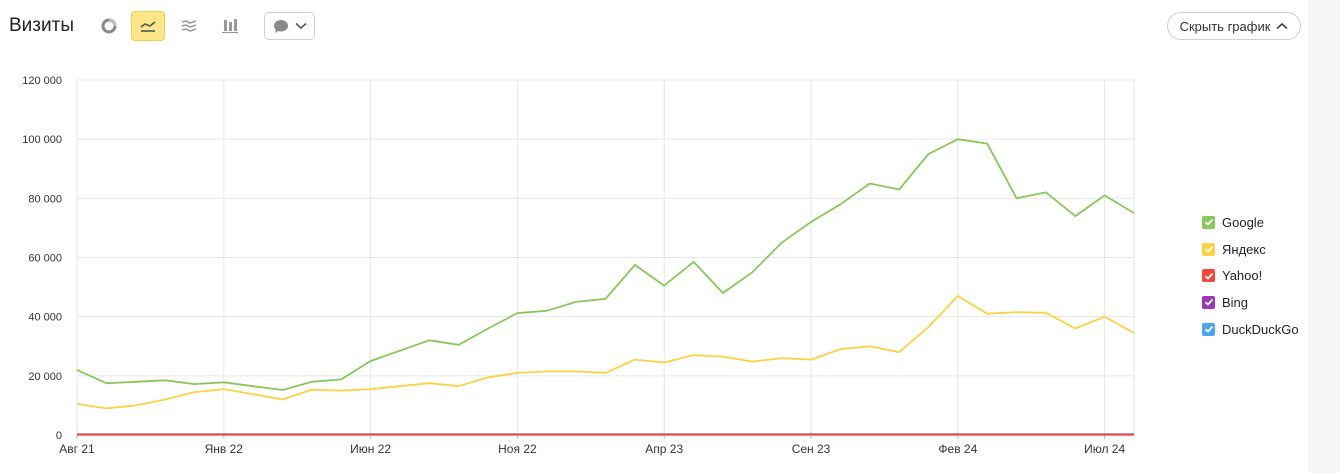  What do you see at coordinates (280, 26) in the screenshot?
I see `annotation-icon` at bounding box center [280, 26].